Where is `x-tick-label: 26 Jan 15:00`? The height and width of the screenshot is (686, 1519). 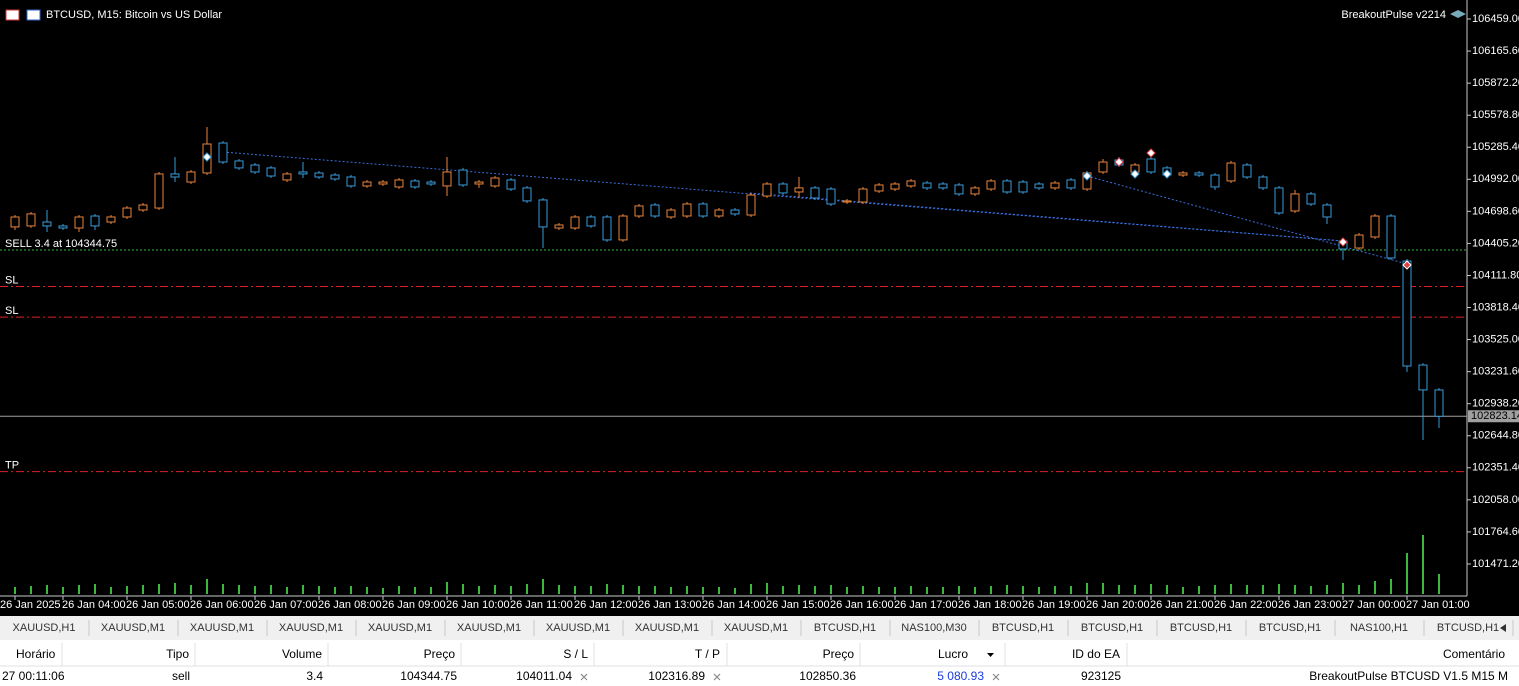
x-tick-label: 26 Jan 15:00 is located at coordinates (798, 605).